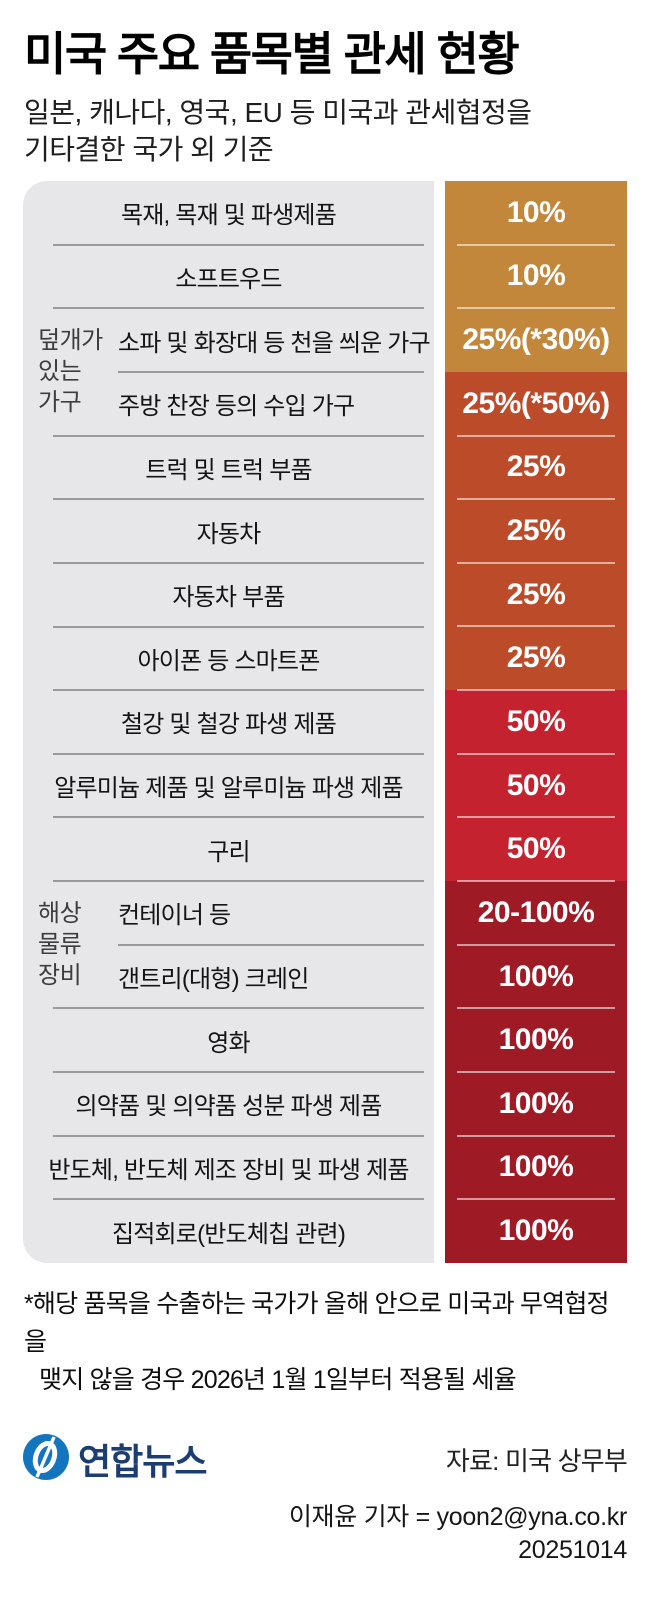 The height and width of the screenshot is (1611, 650). I want to click on category-label: 트럭 및 트럭 부품, so click(228, 470).